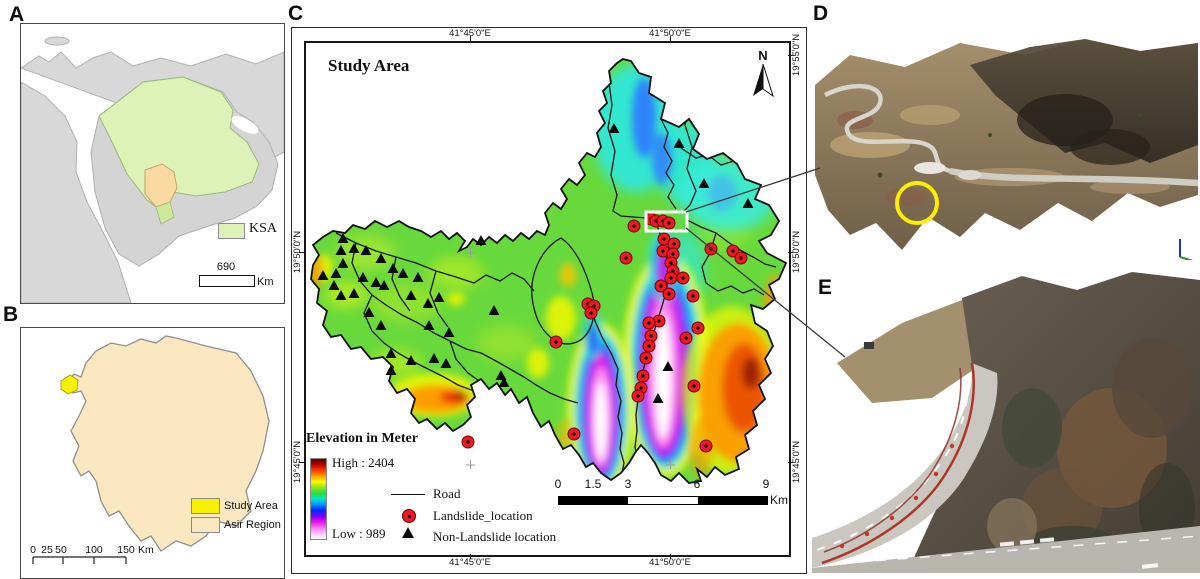 This screenshot has height=579, width=1200. Describe the element at coordinates (227, 281) in the screenshot. I see `scale-a-bar` at that location.